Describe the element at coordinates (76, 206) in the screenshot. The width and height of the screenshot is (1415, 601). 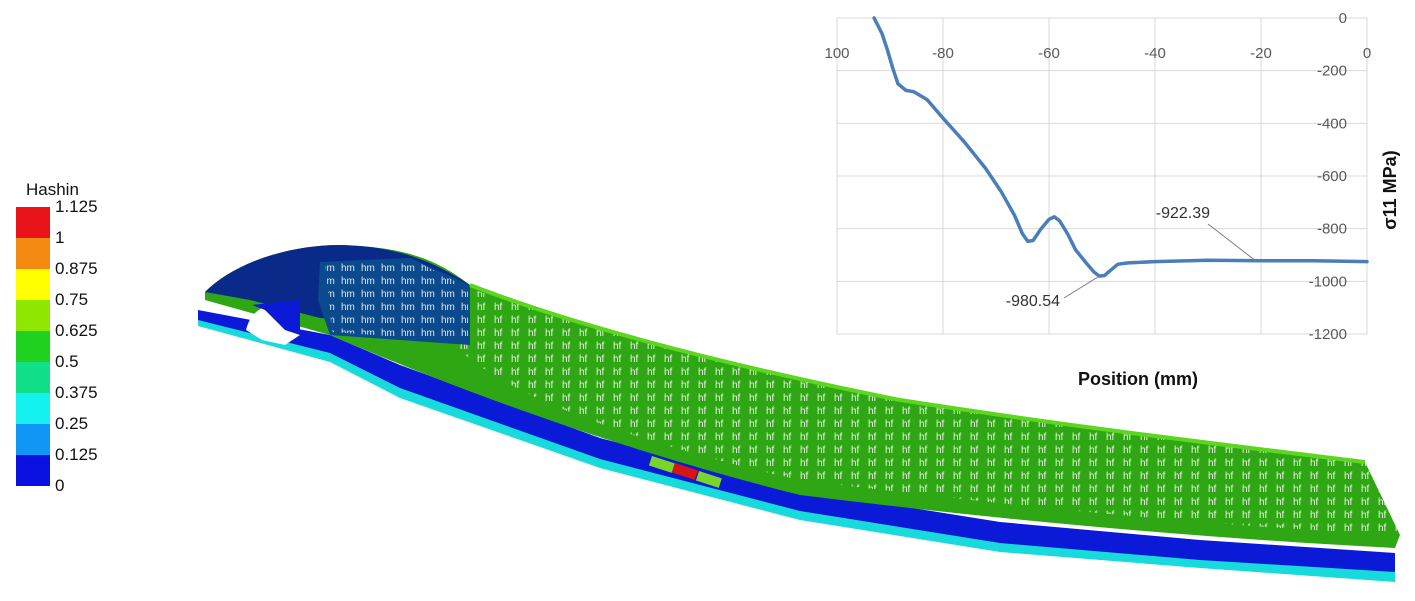
I see `colorbar-label: 1.125` at that location.